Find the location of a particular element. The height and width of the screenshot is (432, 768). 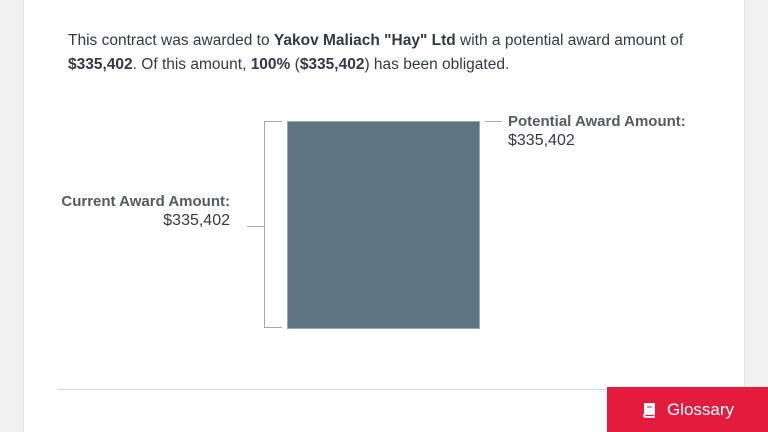

summary-suffix: ) has been obligated. is located at coordinates (437, 64).